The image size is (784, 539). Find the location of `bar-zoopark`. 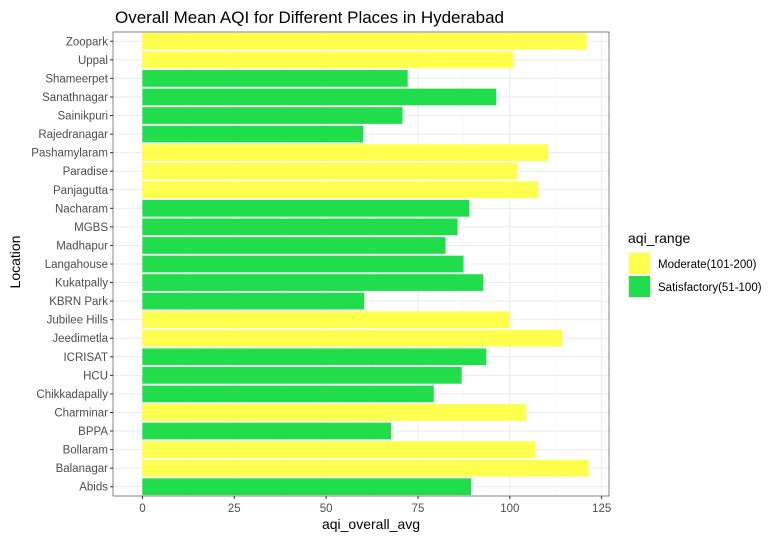

bar-zoopark is located at coordinates (364, 41).